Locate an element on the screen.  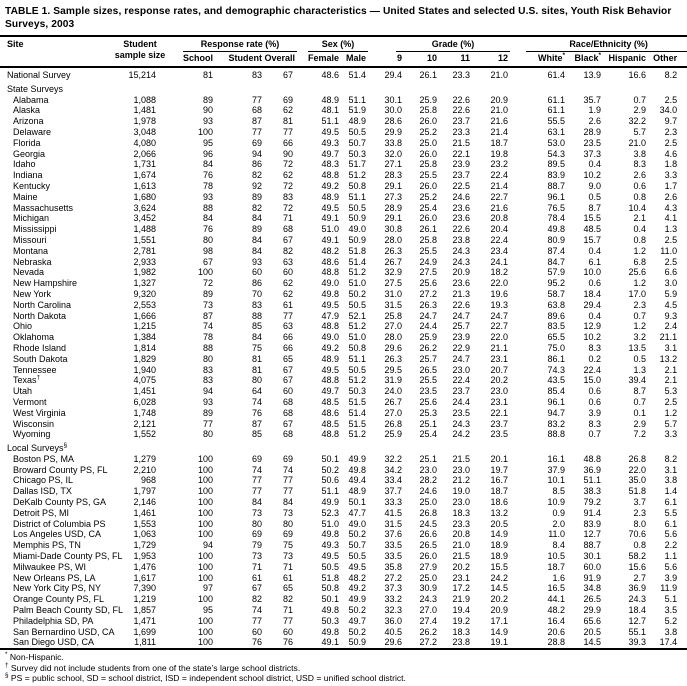
value-cell: 26.0 is located at coordinates (428, 218).